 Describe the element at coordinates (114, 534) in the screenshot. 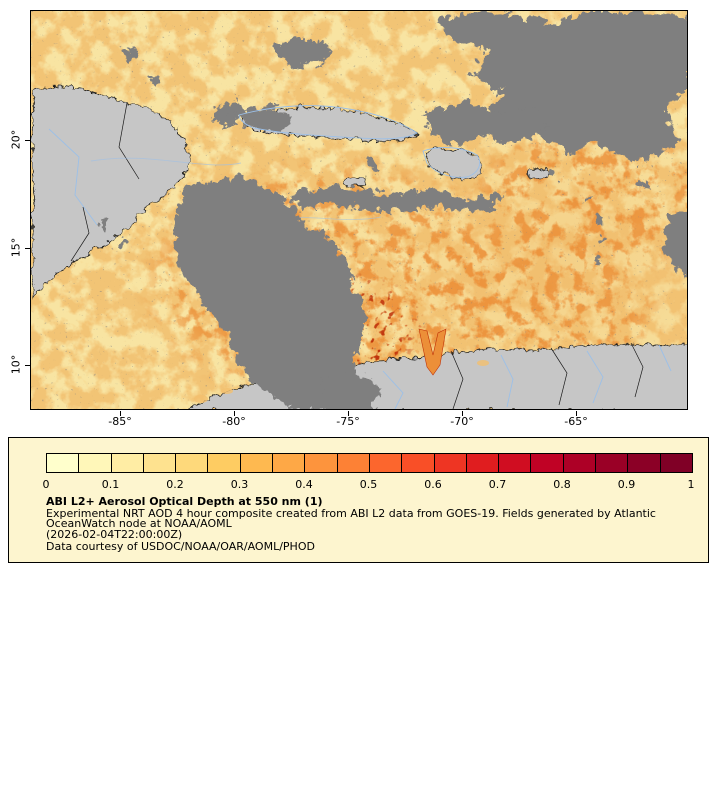

I see `legend-timestamp: (2026-02-04T22:00:00Z)` at that location.